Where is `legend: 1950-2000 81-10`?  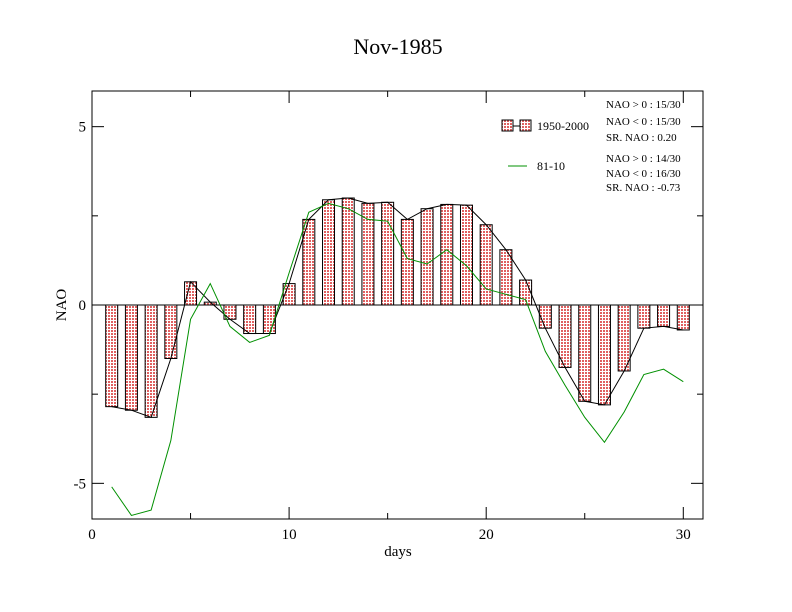 legend: 1950-2000 81-10 is located at coordinates (545, 146).